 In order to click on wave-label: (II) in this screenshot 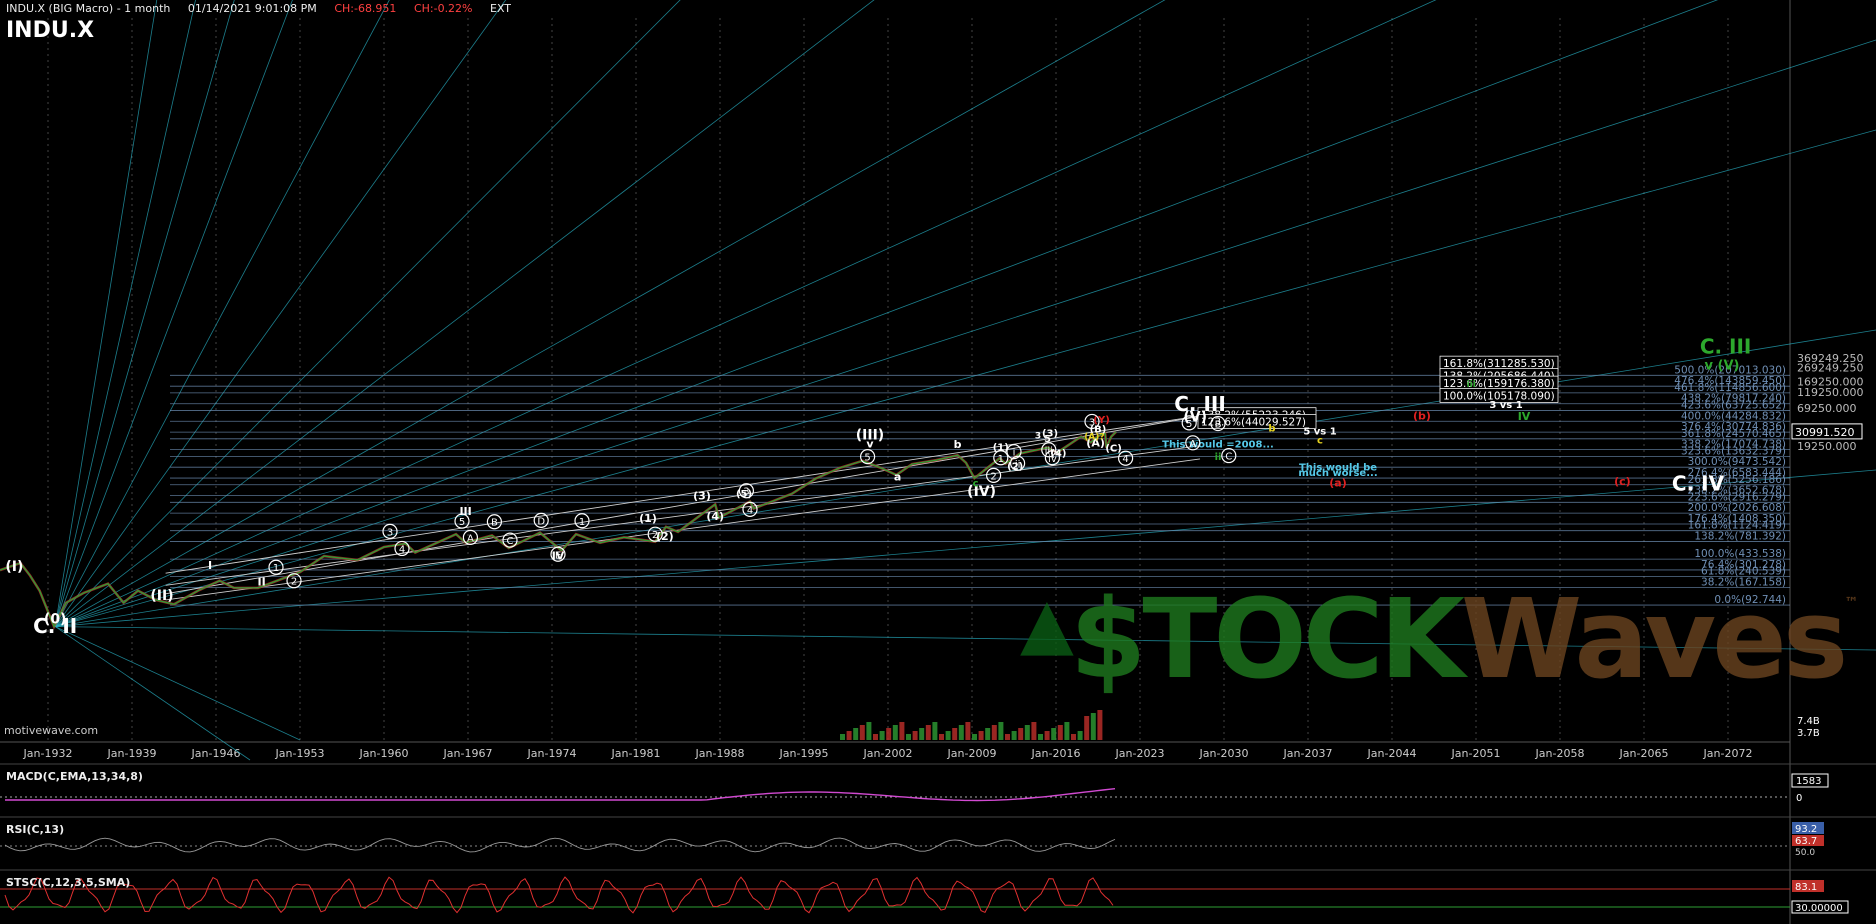, I will do `click(161, 596)`.